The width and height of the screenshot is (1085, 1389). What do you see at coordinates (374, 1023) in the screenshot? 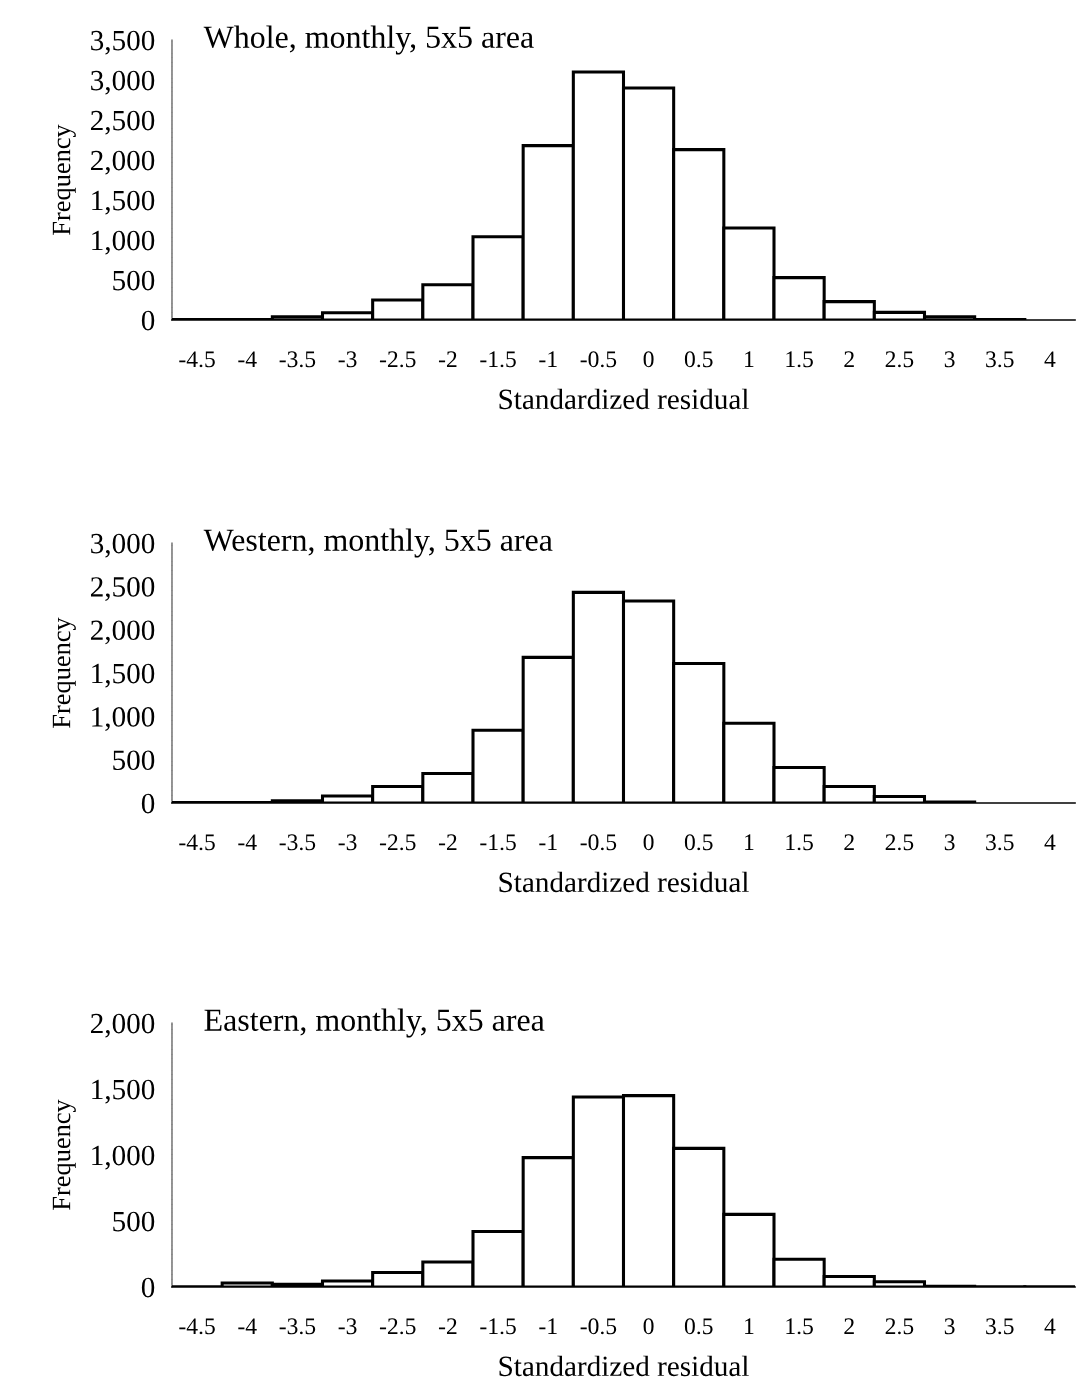
I see `chart-title: Eastern, monthly, 5x5 area` at bounding box center [374, 1023].